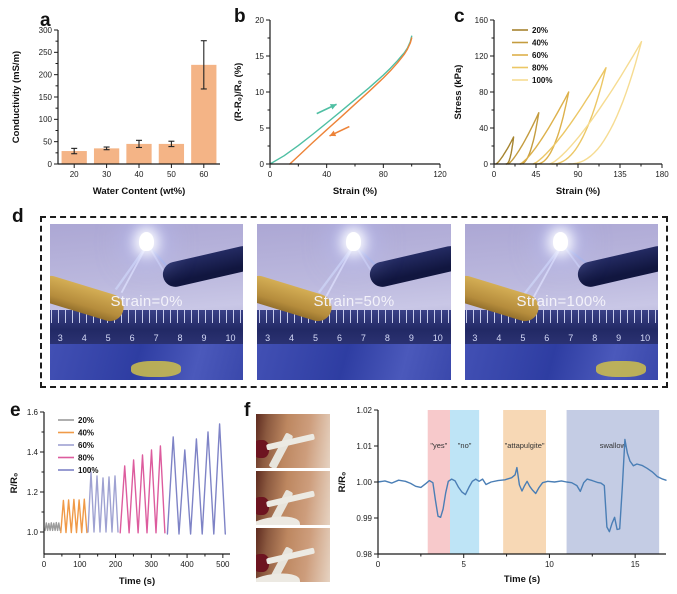 The image size is (677, 594). What do you see at coordinates (187, 564) in the screenshot?
I see `svg-text: 400` at bounding box center [187, 564].